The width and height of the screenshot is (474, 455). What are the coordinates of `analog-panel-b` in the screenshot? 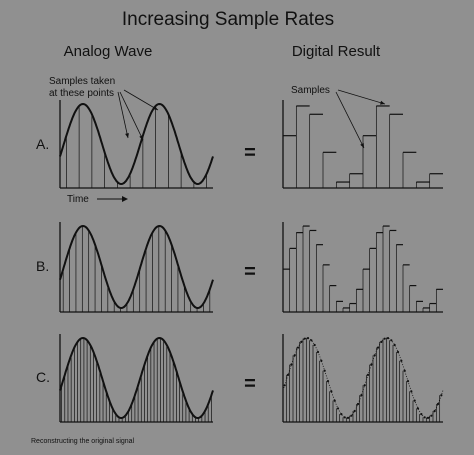 It's located at (136, 267).